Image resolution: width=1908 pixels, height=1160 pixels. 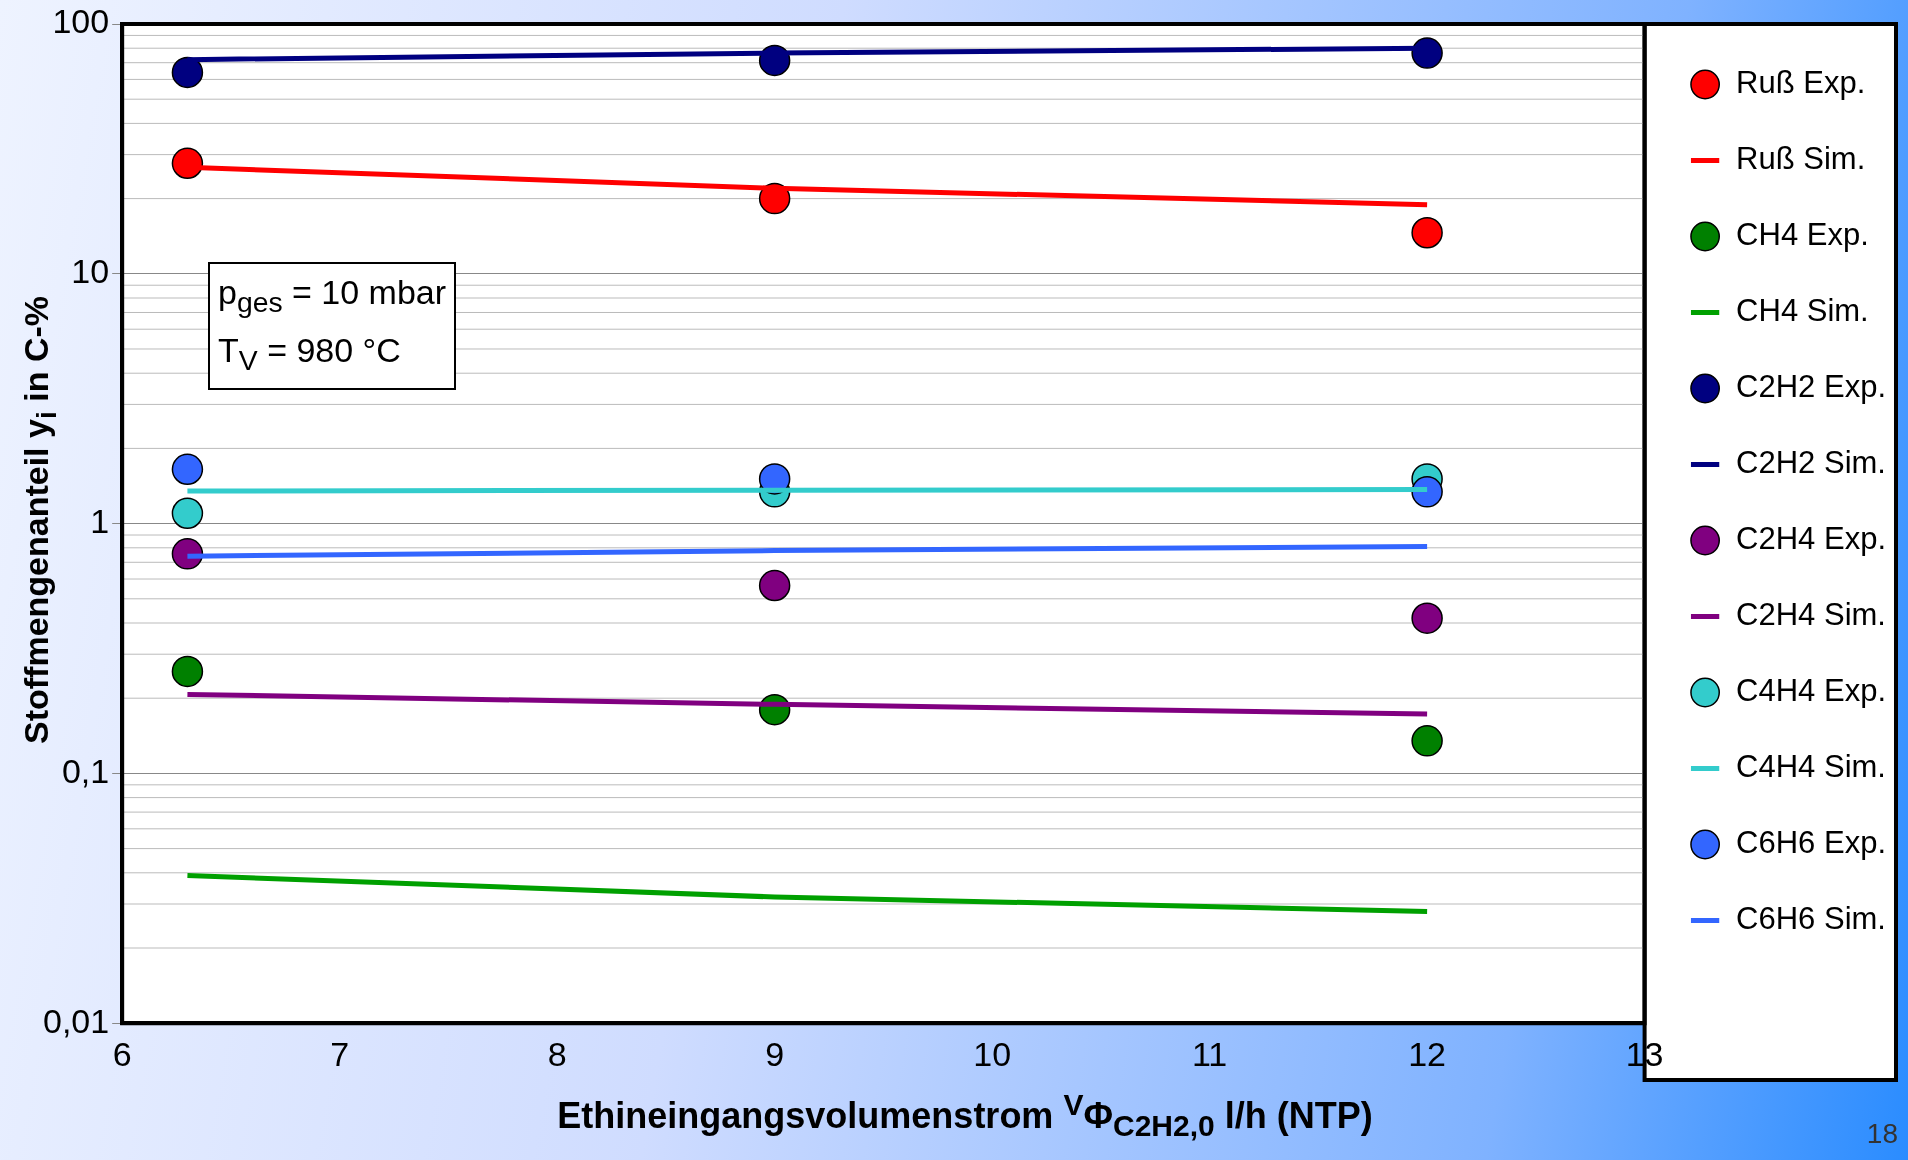 What do you see at coordinates (1811, 843) in the screenshot?
I see `legend-label: C6H6 Exp.` at bounding box center [1811, 843].